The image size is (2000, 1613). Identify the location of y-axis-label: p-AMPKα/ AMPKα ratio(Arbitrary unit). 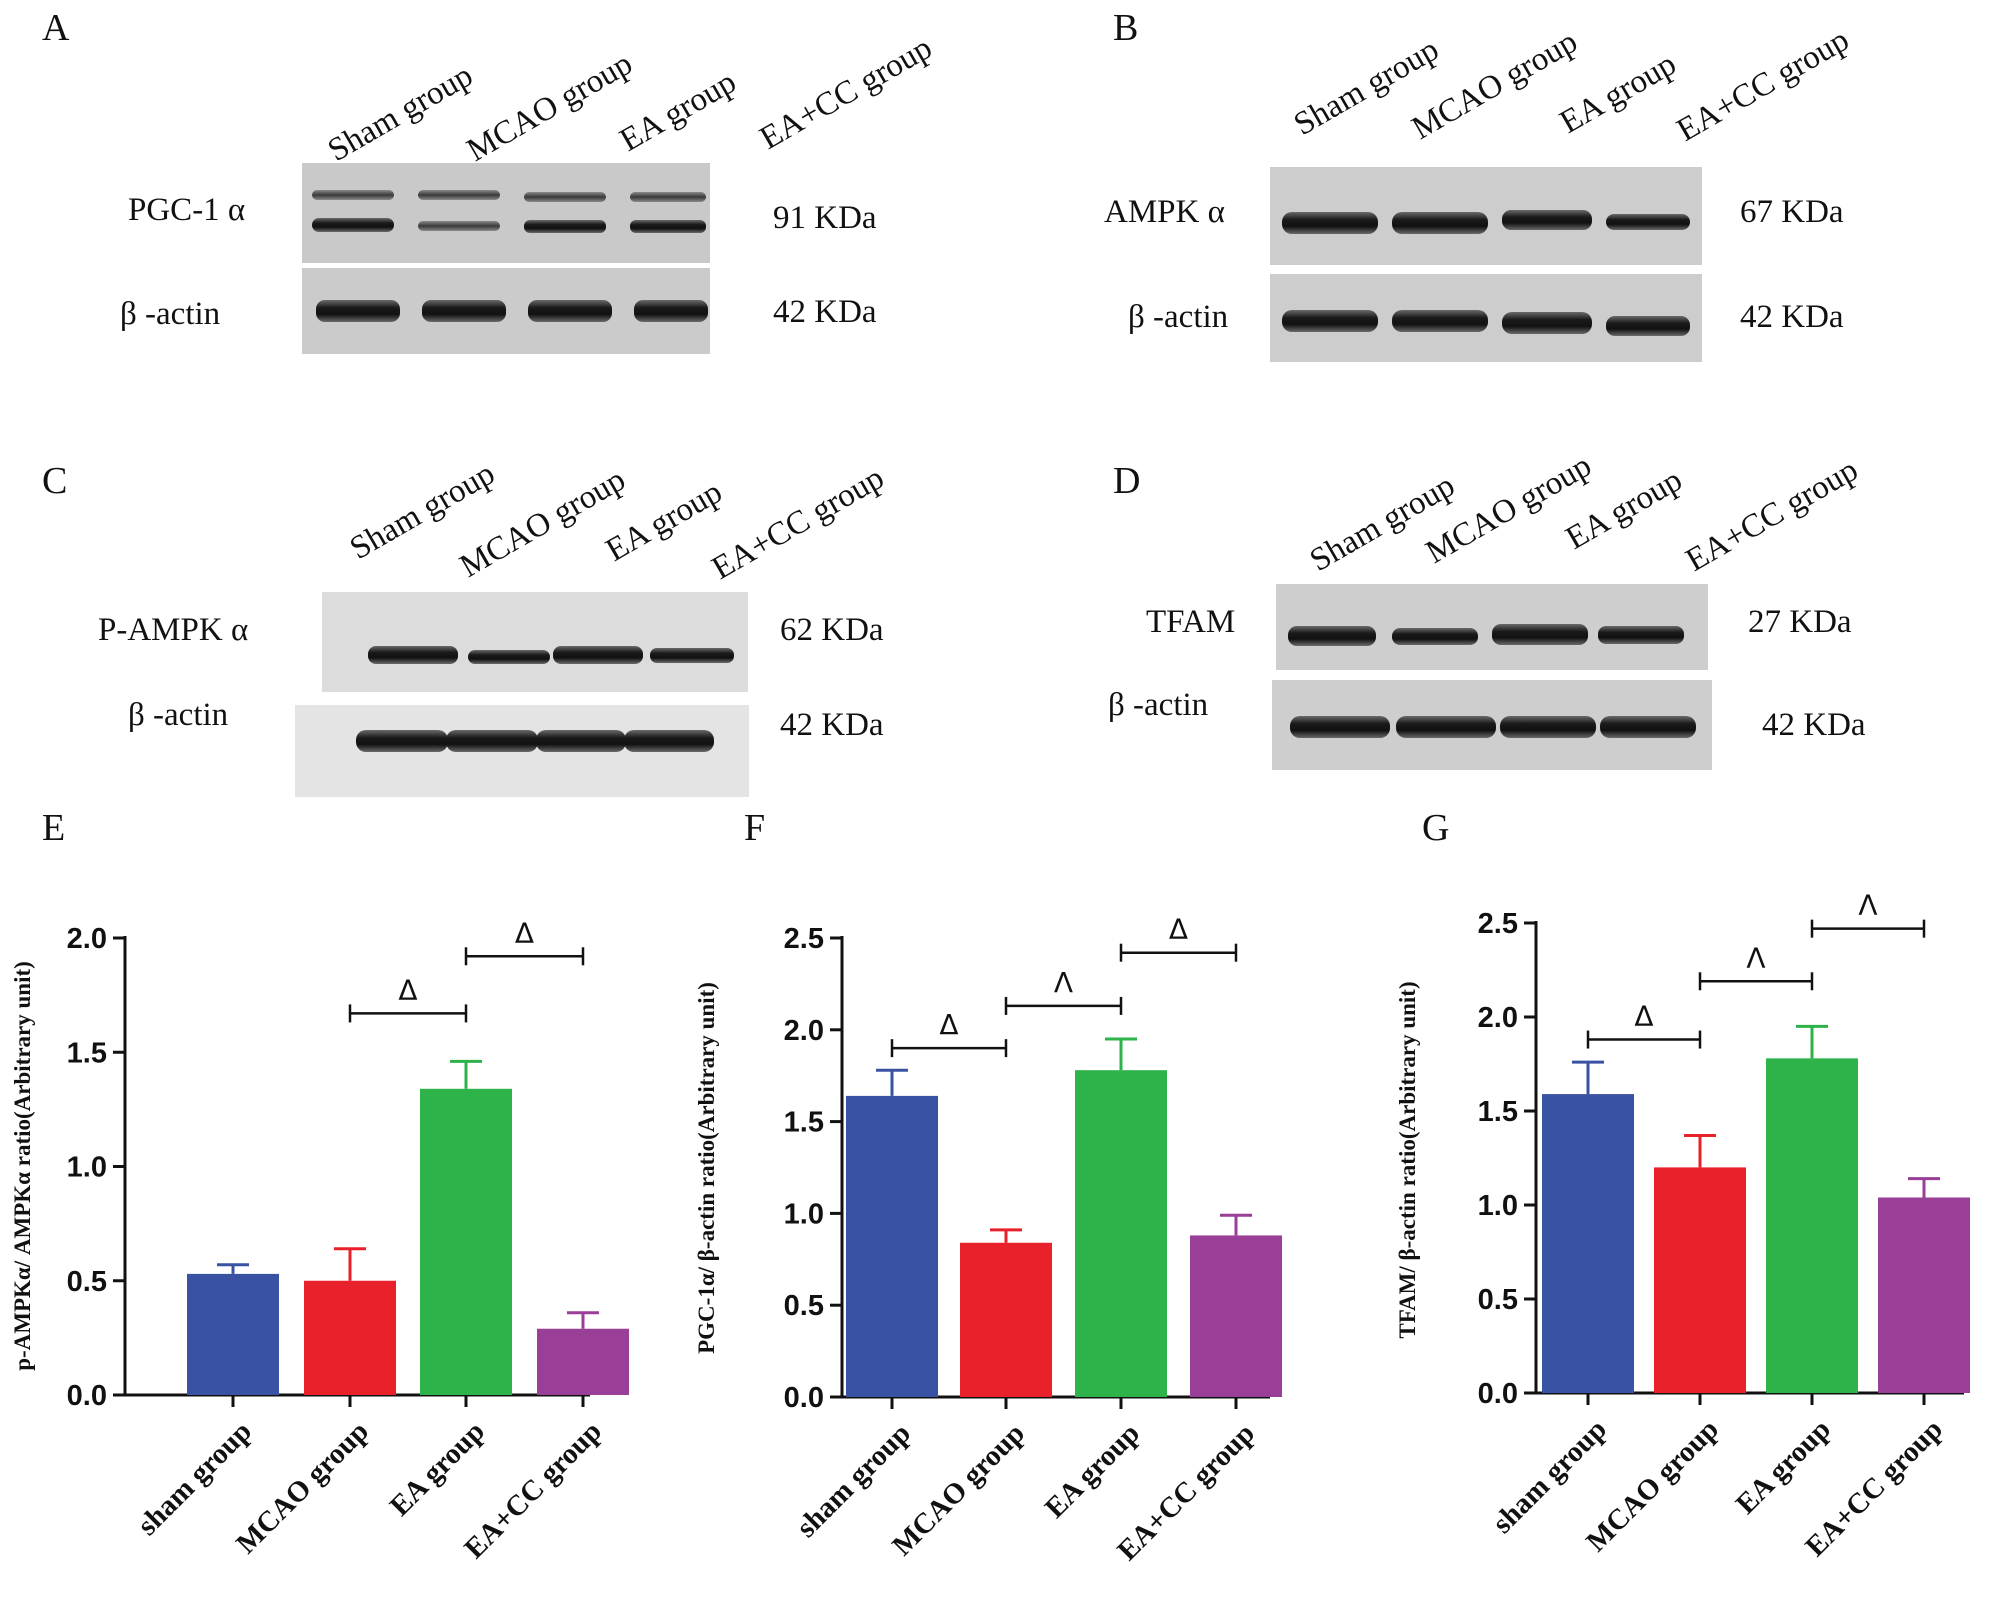
(22, 1166).